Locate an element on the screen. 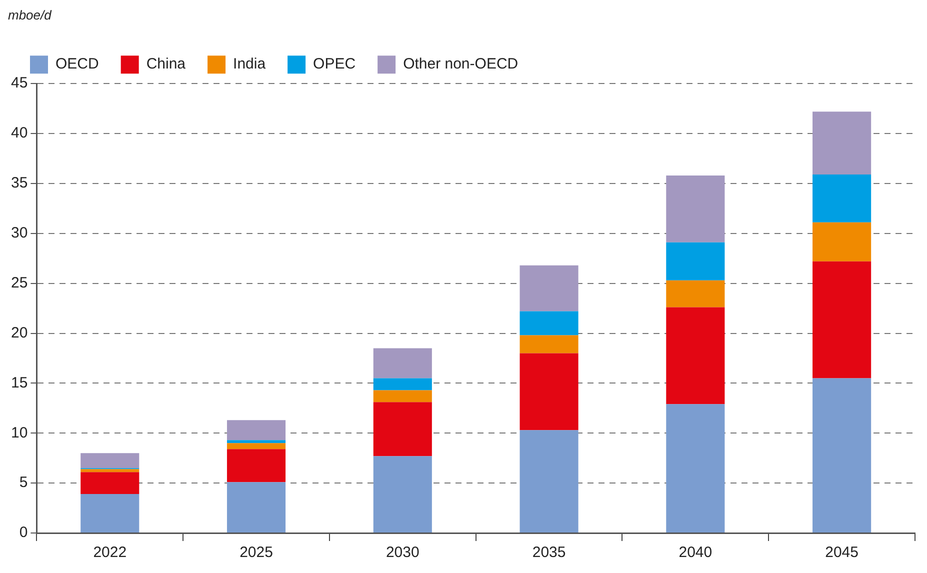 The image size is (927, 573). y-tick-label: 40 is located at coordinates (19, 133).